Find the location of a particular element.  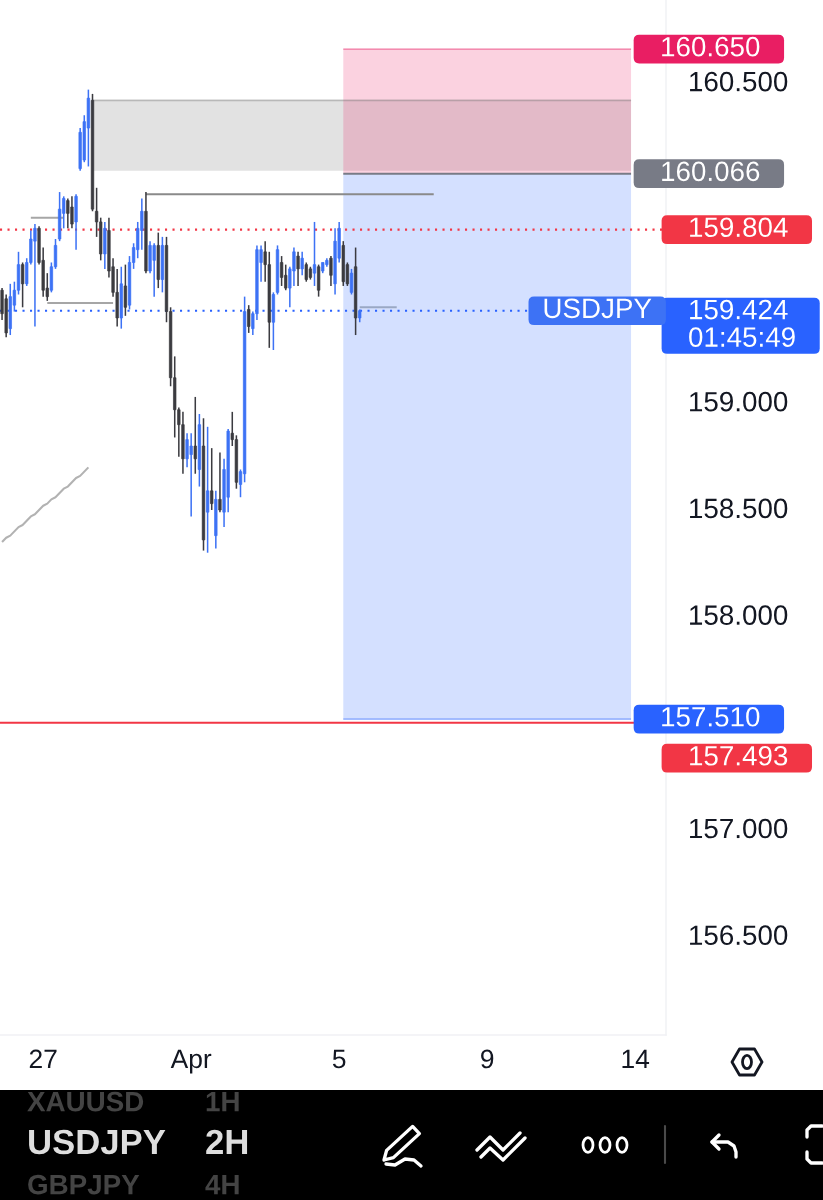

y-tick-label: 156.500 is located at coordinates (739, 935).